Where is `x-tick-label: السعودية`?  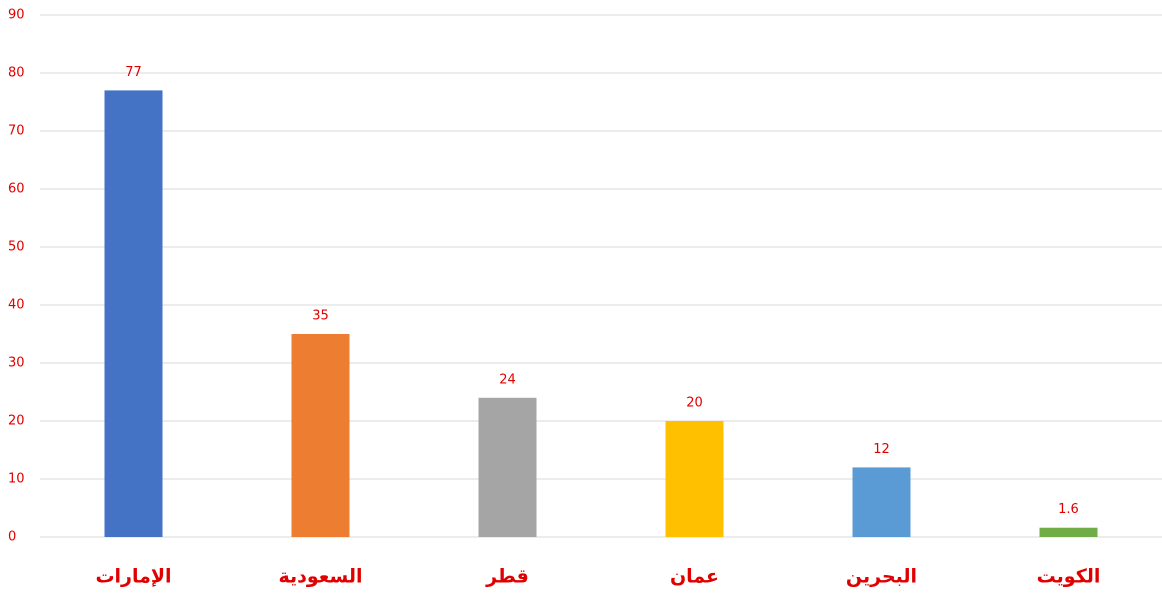
x-tick-label: السعودية is located at coordinates (320, 577).